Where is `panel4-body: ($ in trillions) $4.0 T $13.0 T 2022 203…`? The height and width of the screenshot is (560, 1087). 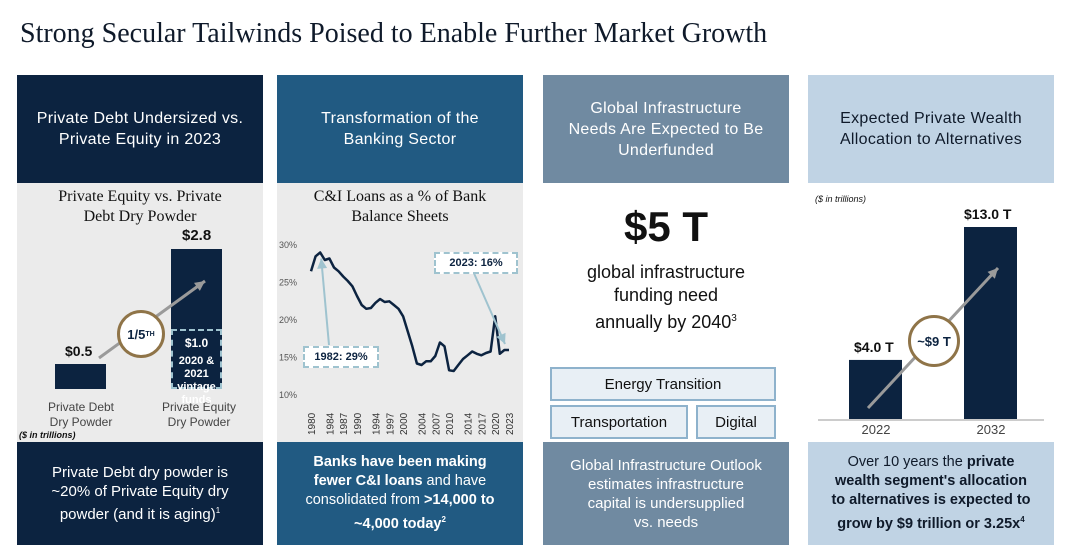 panel4-body: ($ in trillions) $4.0 T $13.0 T 2022 203… is located at coordinates (931, 312).